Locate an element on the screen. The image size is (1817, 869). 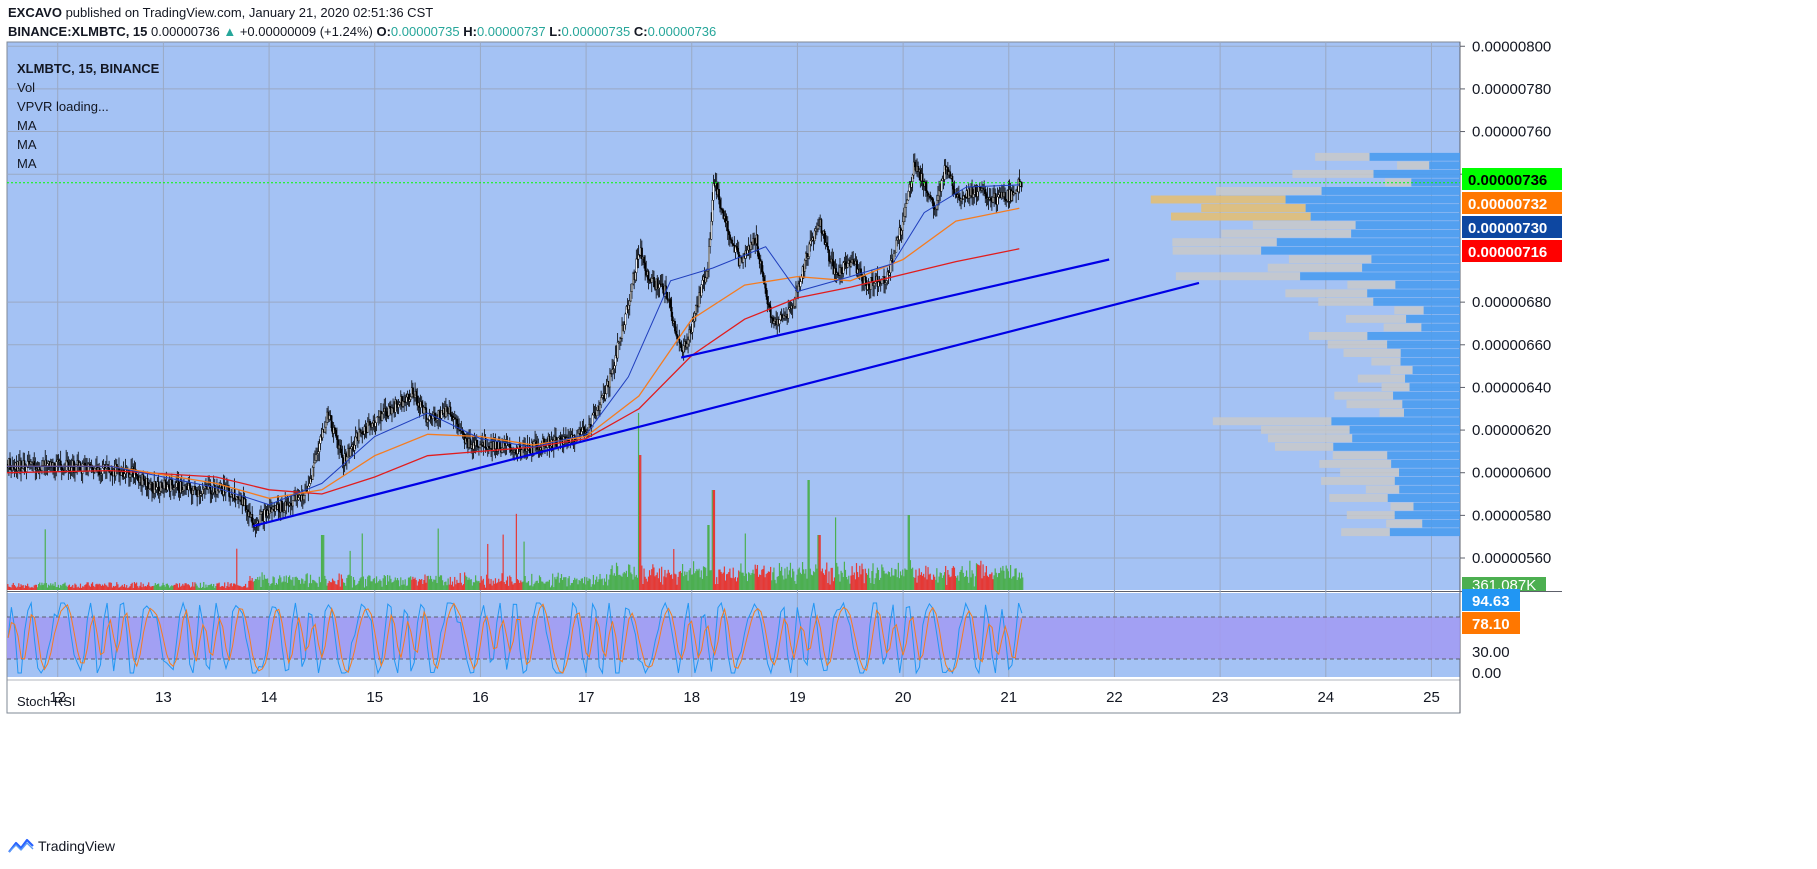
publisher-name: EXCAVO is located at coordinates (35, 12).